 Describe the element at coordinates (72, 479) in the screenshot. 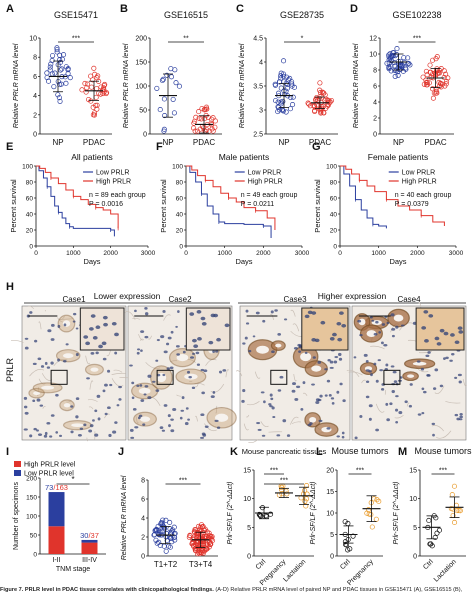

I see `significance-label: *` at that location.